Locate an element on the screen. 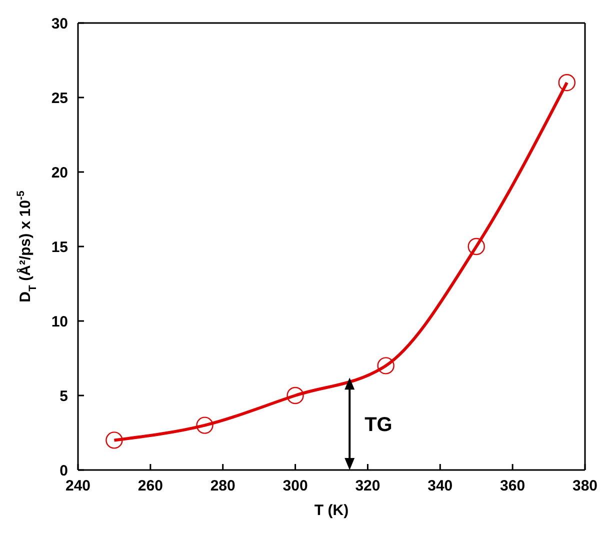  x-tick-label: 320 is located at coordinates (367, 486).